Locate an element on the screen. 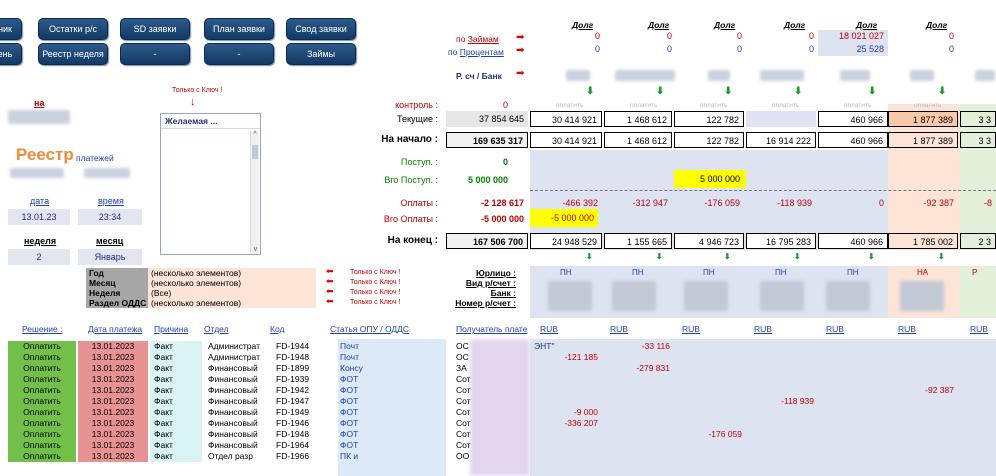 Image resolution: width=996 pixels, height=476 pixels. nav-button-plan-zayavki: План заявки is located at coordinates (239, 29).